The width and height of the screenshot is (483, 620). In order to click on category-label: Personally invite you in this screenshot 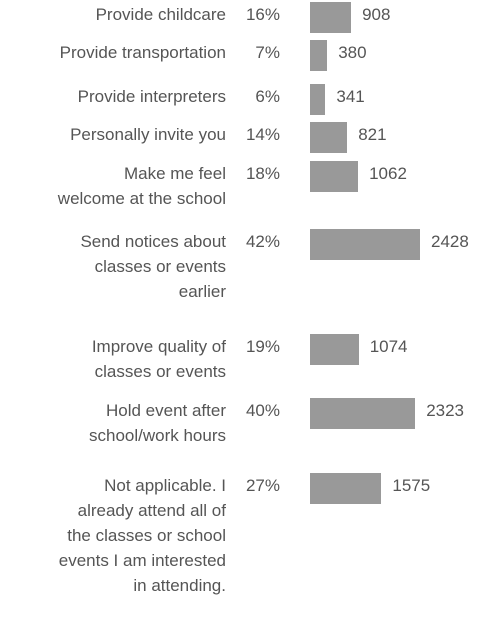, I will do `click(148, 134)`.